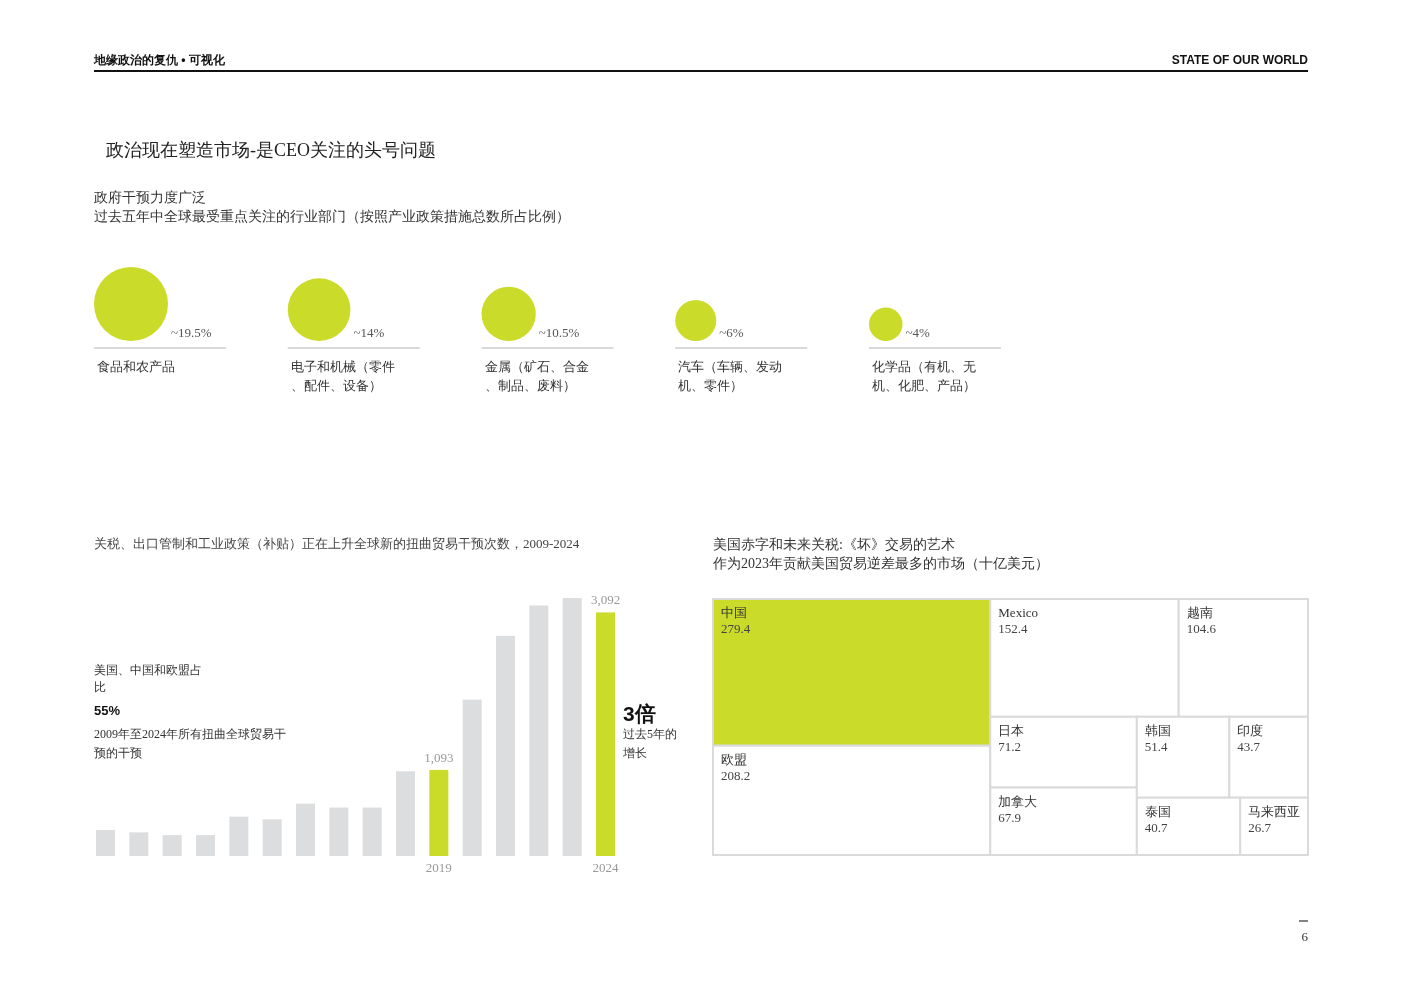 This screenshot has width=1403, height=992. What do you see at coordinates (834, 545) in the screenshot?
I see `title: 美国赤字和未来关税:《坏》交易的艺术` at bounding box center [834, 545].